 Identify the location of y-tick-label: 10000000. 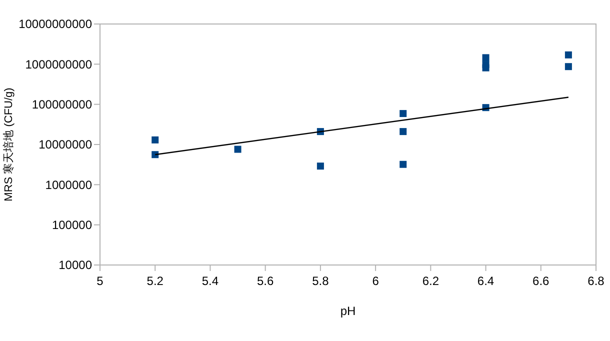
(65, 145).